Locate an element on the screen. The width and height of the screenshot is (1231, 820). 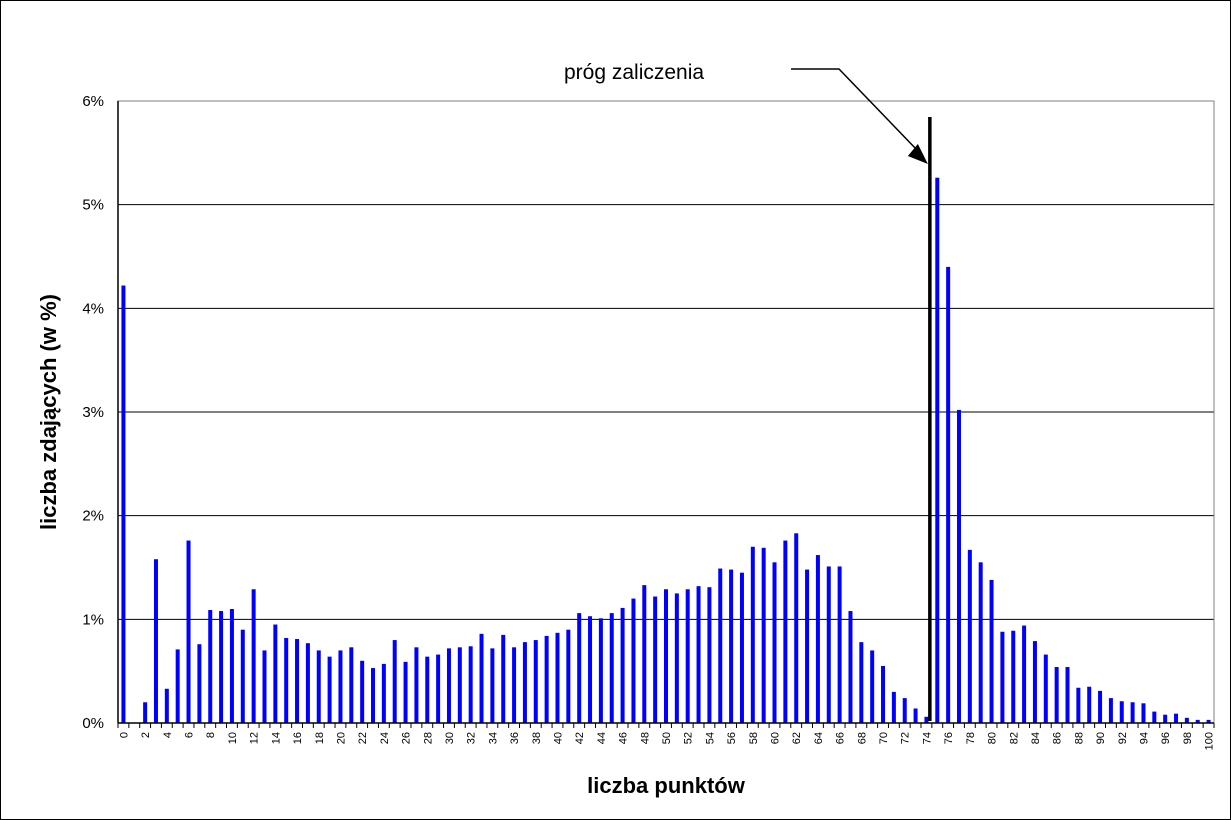
x-tick-label: 60 is located at coordinates (776, 738).